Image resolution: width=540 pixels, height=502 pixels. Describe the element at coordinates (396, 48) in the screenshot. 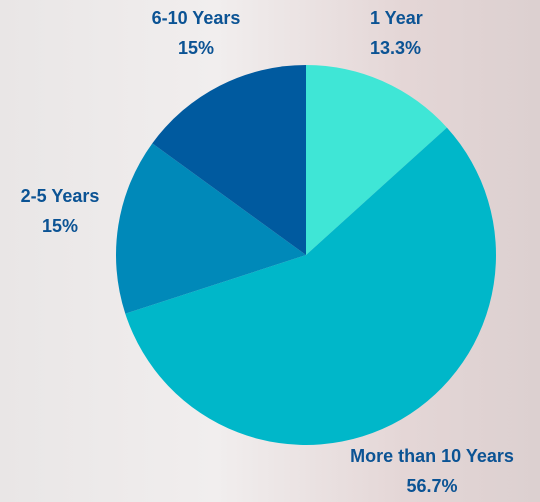

I see `value-label: 13.3%` at that location.